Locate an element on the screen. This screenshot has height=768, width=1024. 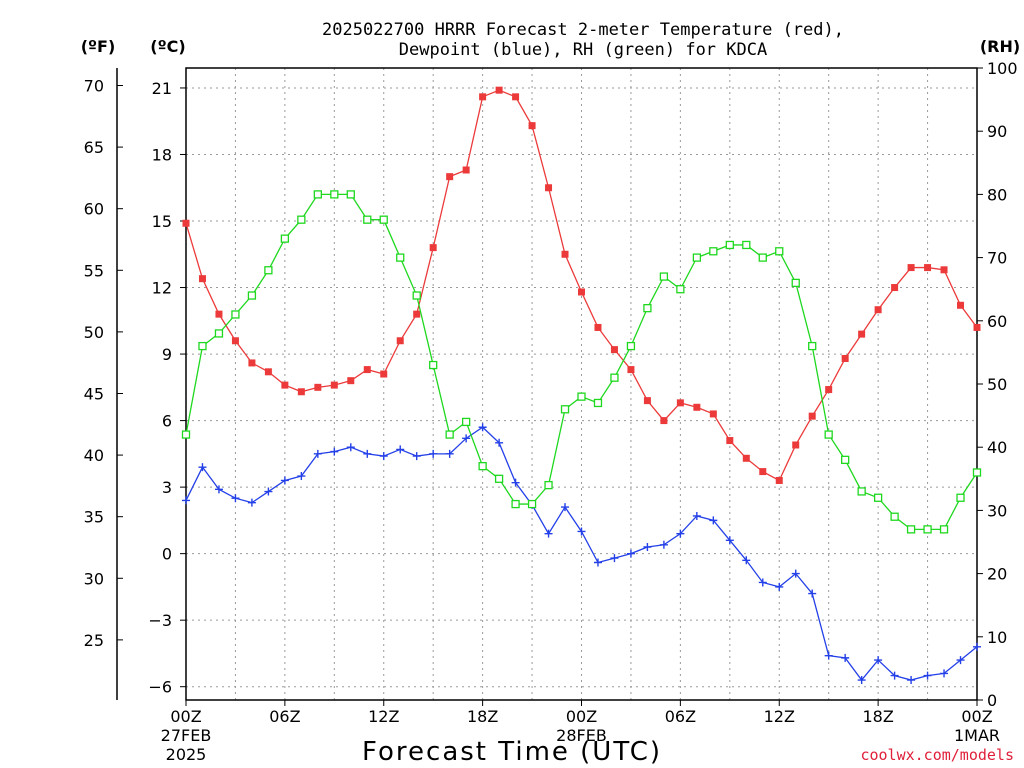
celsius-tick-label: 9 is located at coordinates (167, 354).